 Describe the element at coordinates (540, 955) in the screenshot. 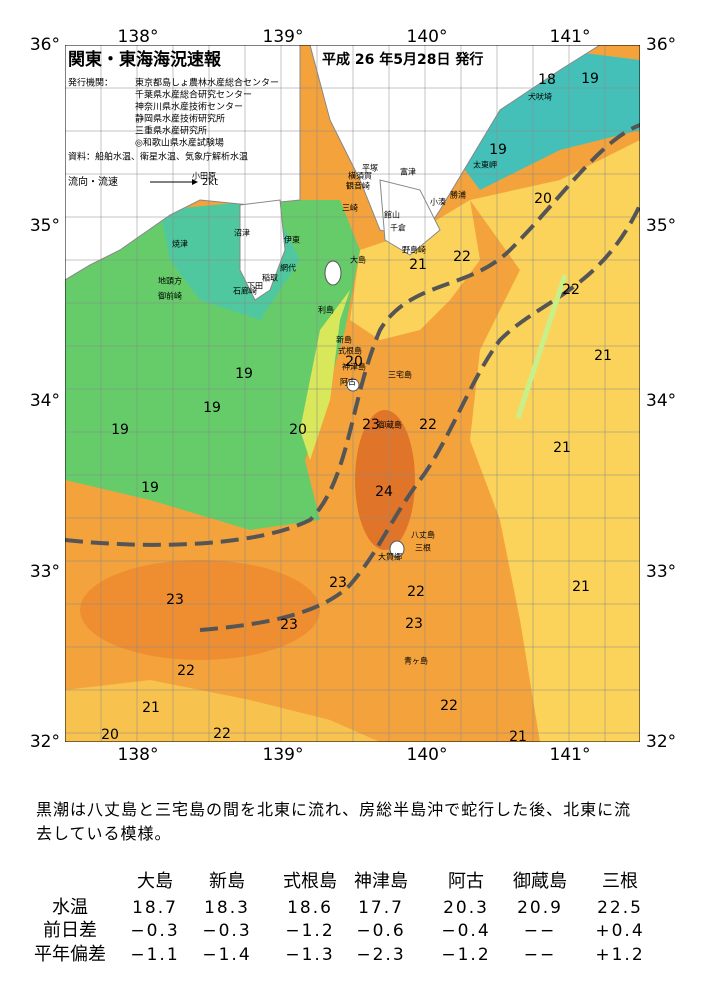

I see `cell: −−` at that location.